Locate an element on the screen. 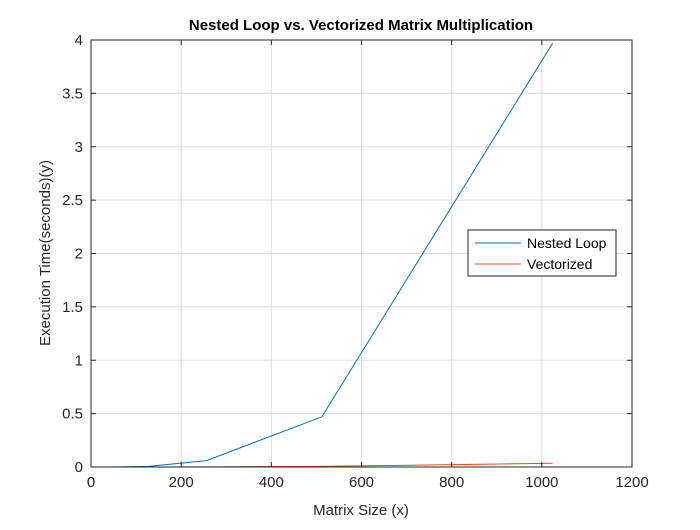  x-tick-label: 1000 is located at coordinates (541, 482).